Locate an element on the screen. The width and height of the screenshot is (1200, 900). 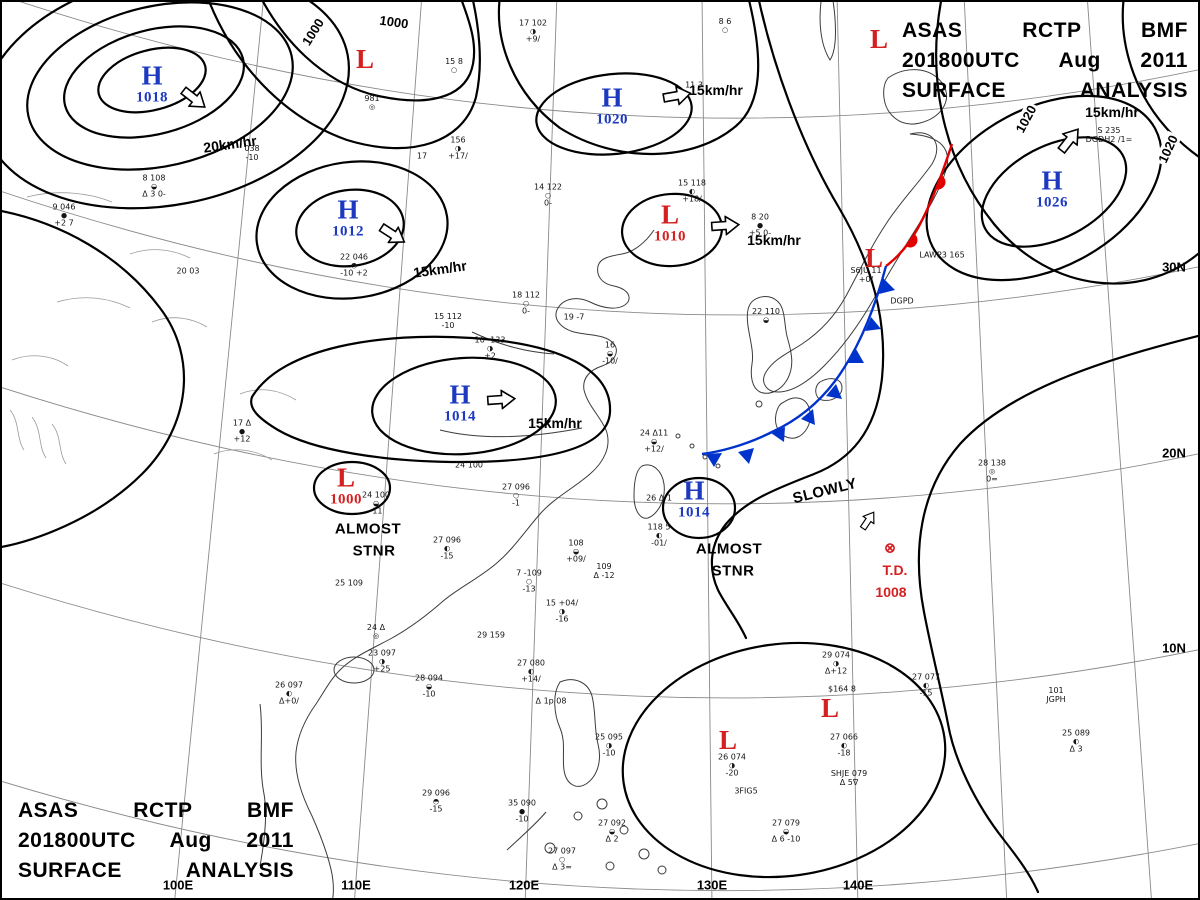
station-plot: S6JU 11 +0/ is located at coordinates (865, 275).